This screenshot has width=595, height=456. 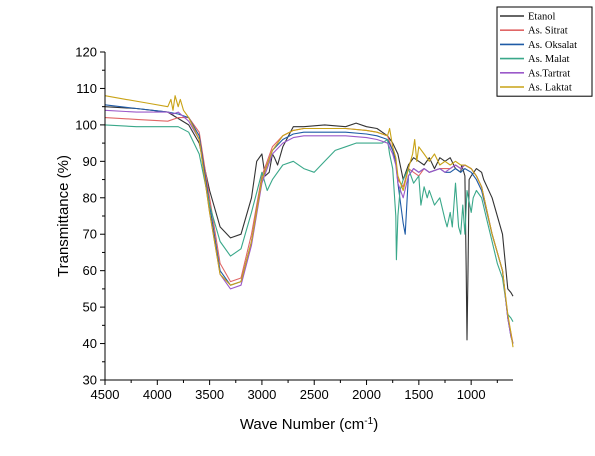 I want to click on legend-label: Etanol, so click(x=541, y=17).